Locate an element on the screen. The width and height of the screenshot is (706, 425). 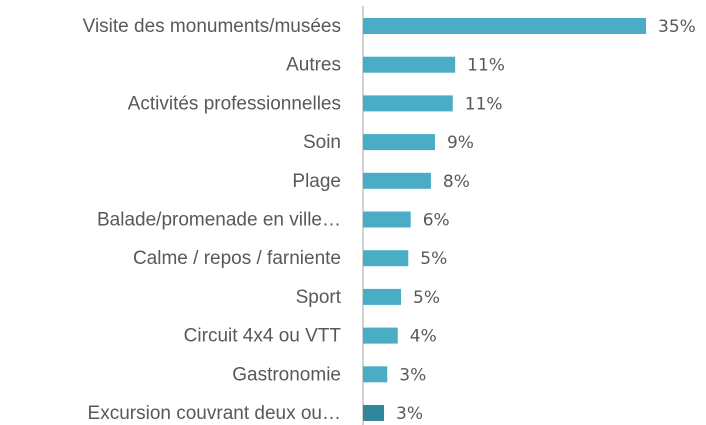
category-label: Autres is located at coordinates (313, 65).